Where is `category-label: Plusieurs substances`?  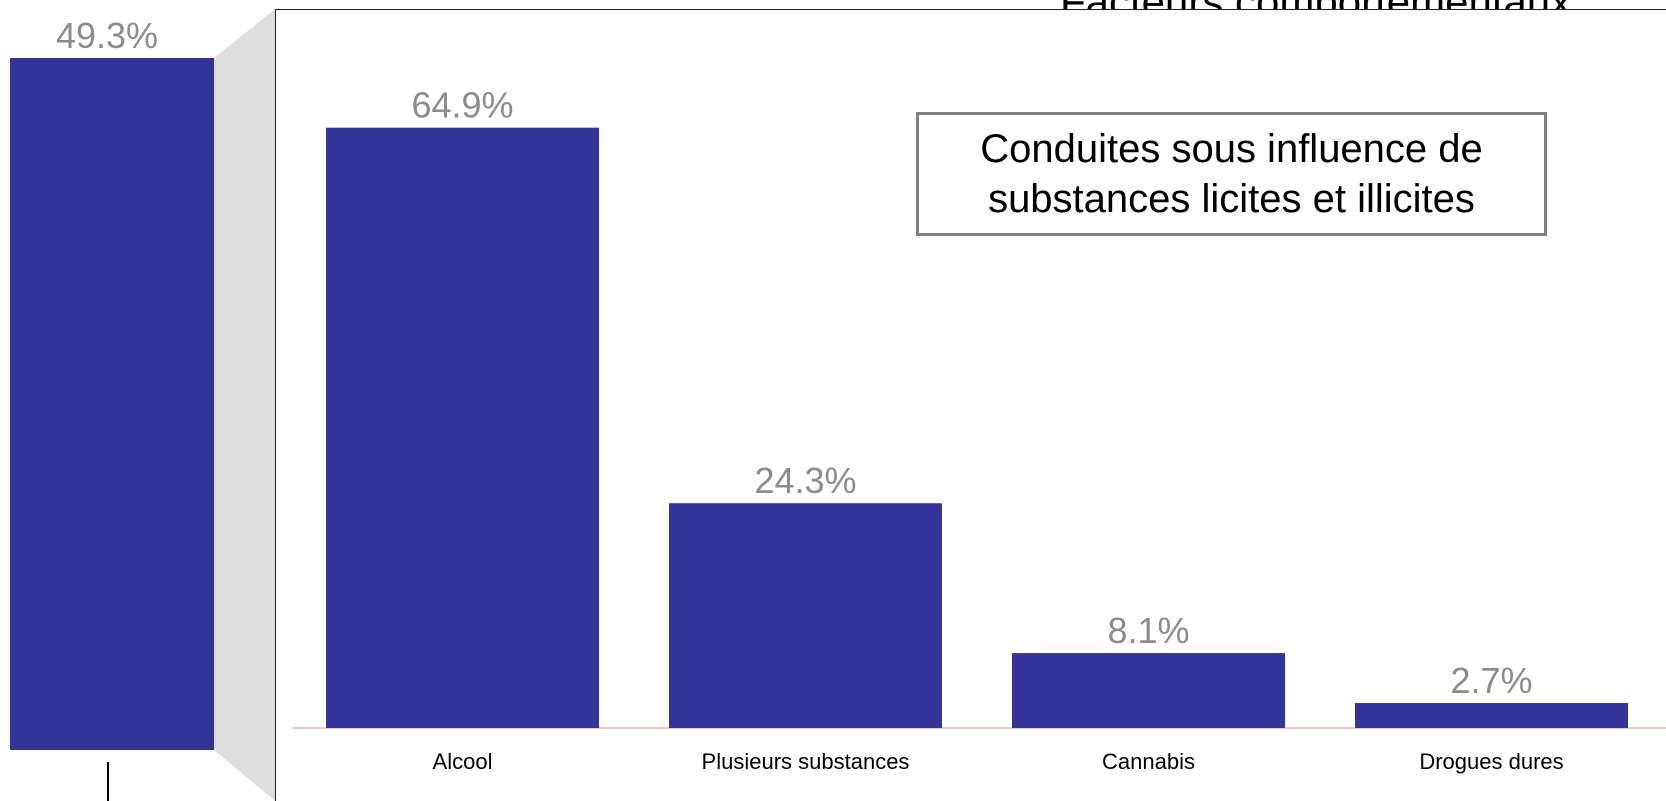 category-label: Plusieurs substances is located at coordinates (806, 761).